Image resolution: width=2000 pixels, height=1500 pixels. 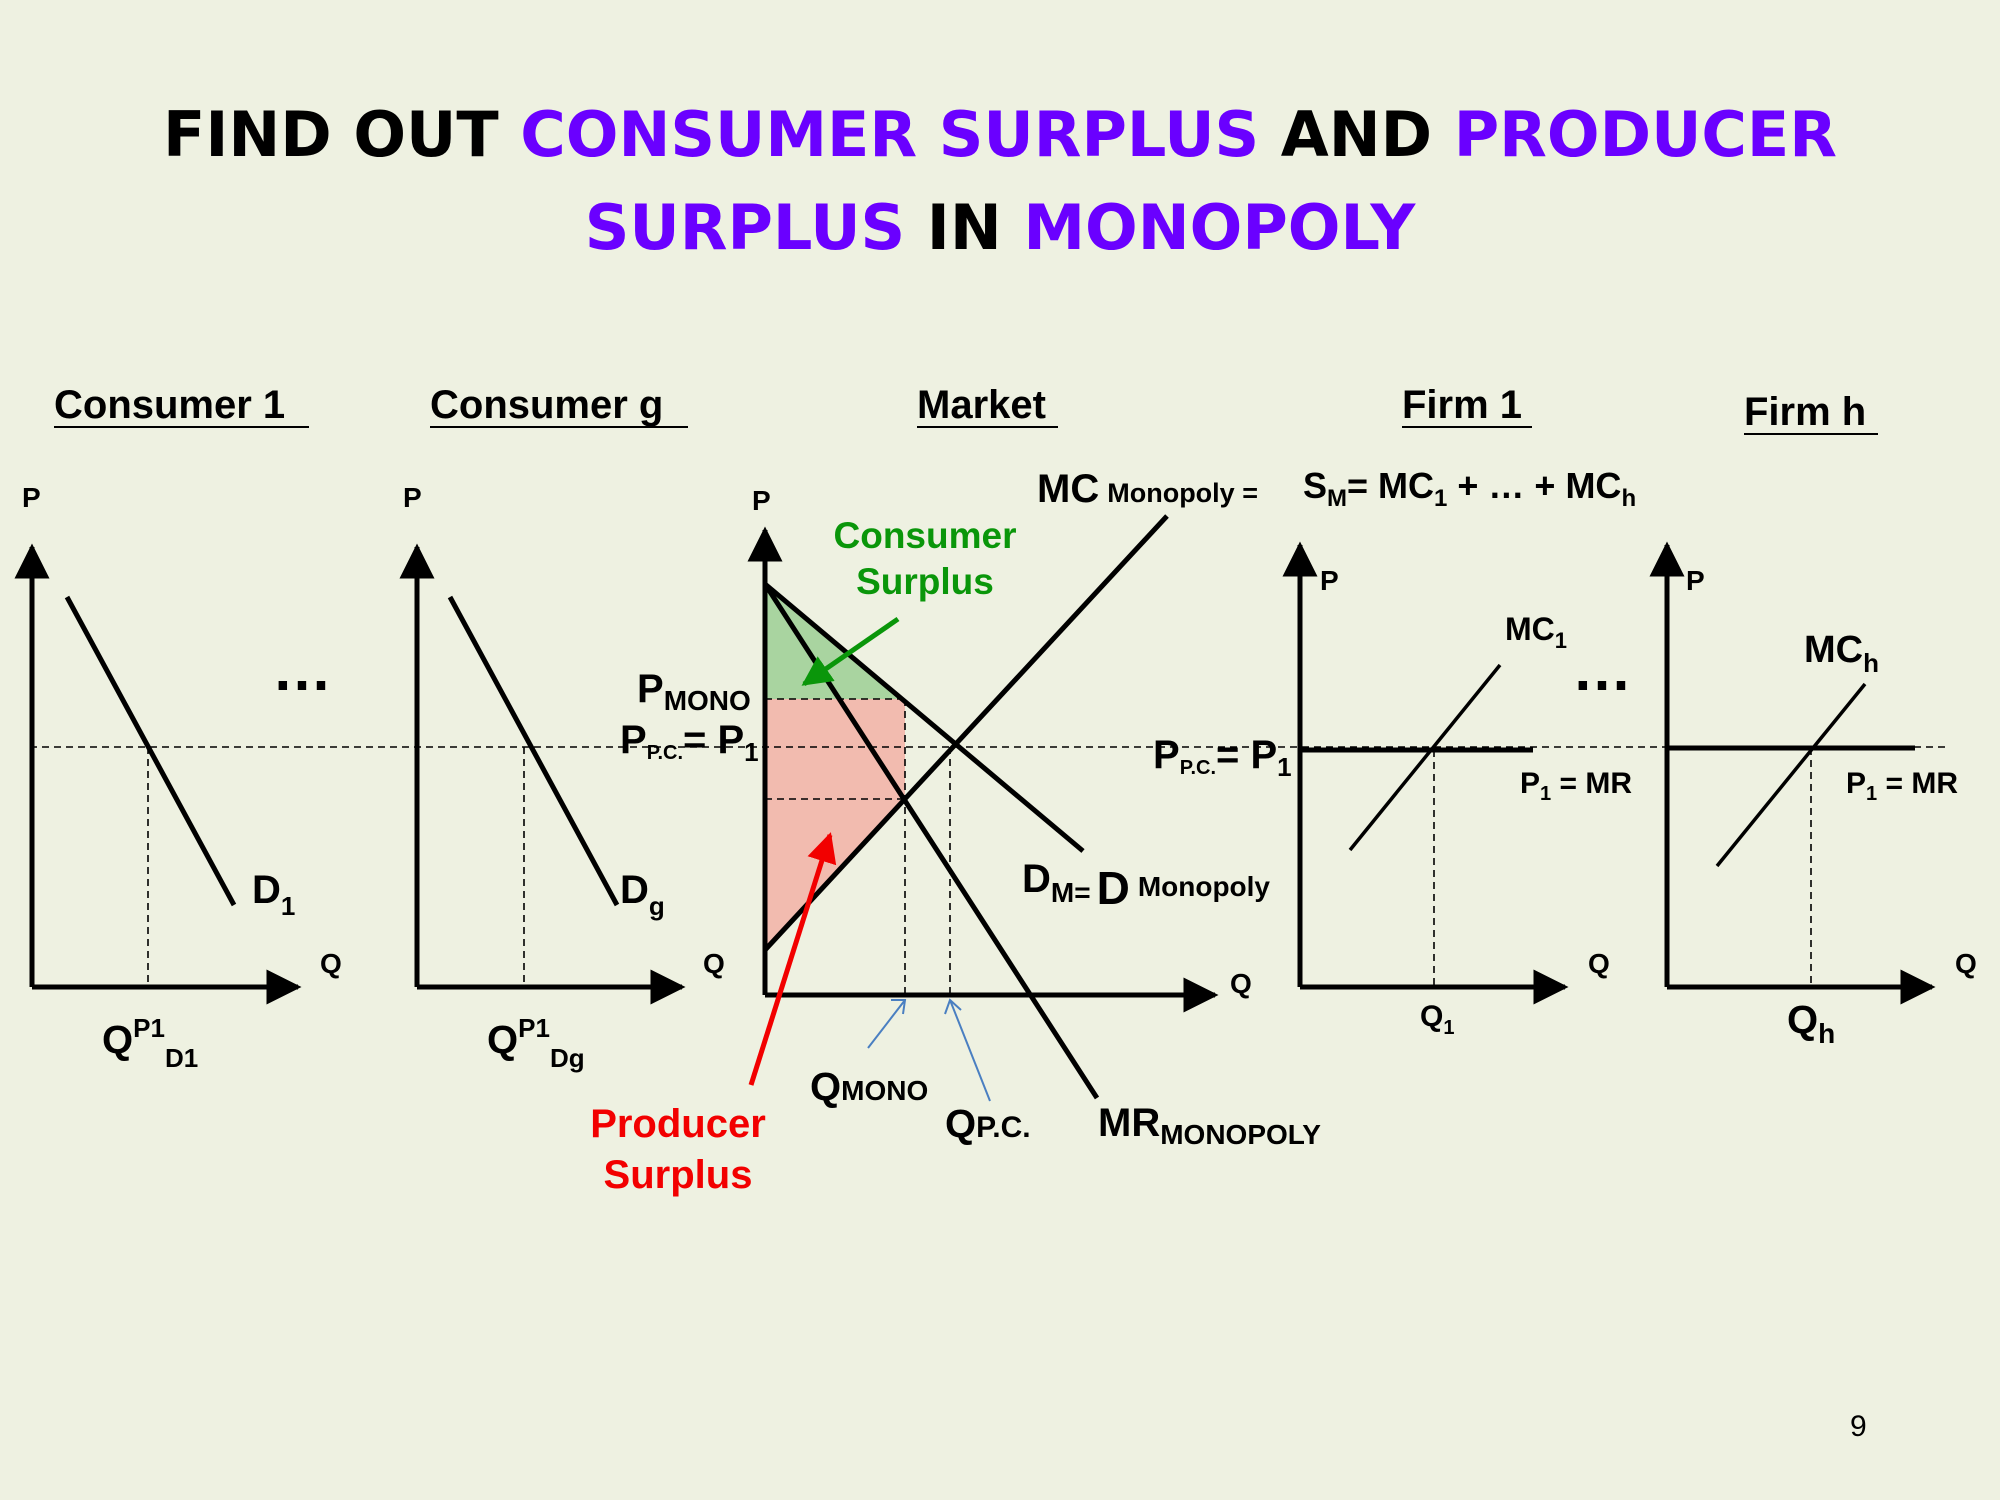 I want to click on firm1-panel: Firm 1 PP.C.= P1 P Q MC1 P1 = MR Q1, so click(x=1392, y=711).